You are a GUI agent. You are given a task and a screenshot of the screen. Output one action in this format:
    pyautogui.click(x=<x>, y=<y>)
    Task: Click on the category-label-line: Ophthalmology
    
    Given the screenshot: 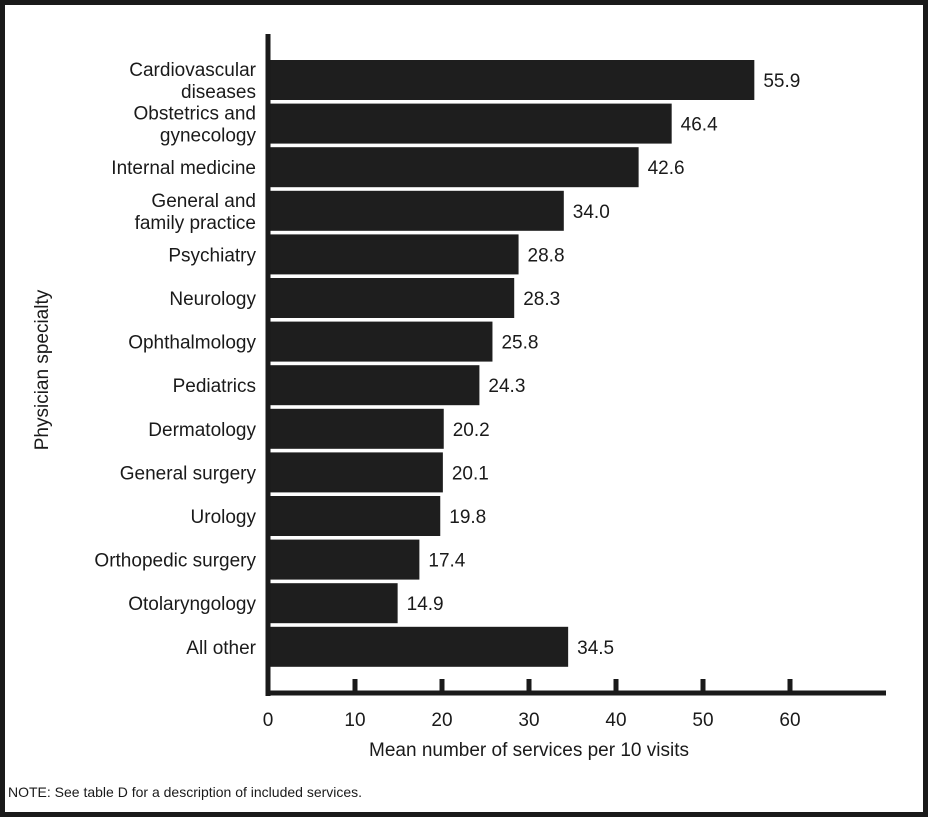 What is the action you would take?
    pyautogui.click(x=192, y=343)
    